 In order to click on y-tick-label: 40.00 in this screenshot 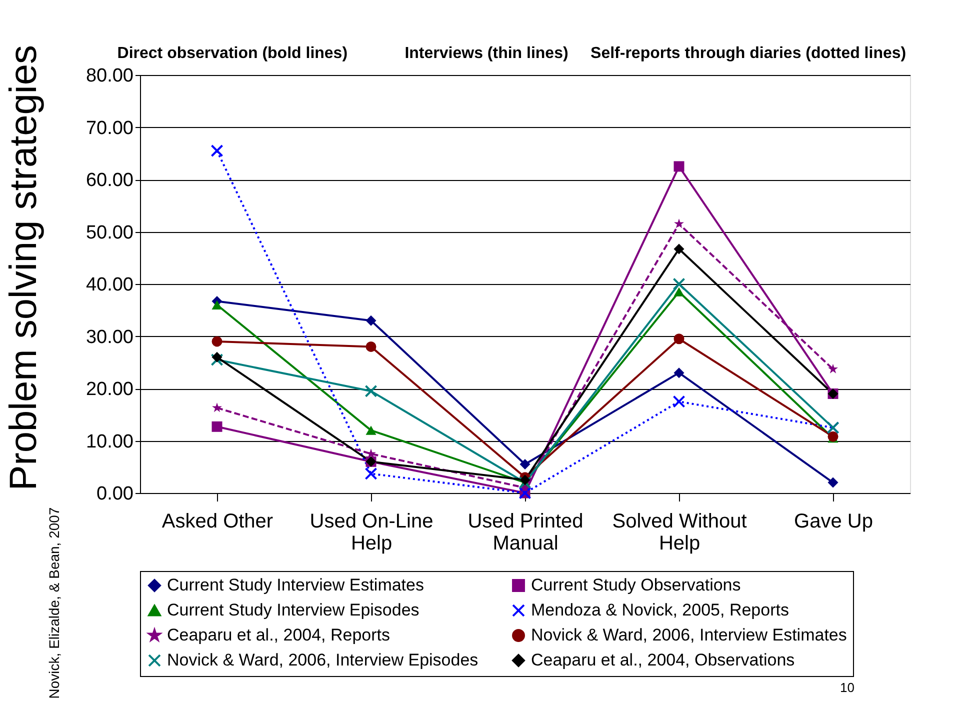, I will do `click(110, 285)`.